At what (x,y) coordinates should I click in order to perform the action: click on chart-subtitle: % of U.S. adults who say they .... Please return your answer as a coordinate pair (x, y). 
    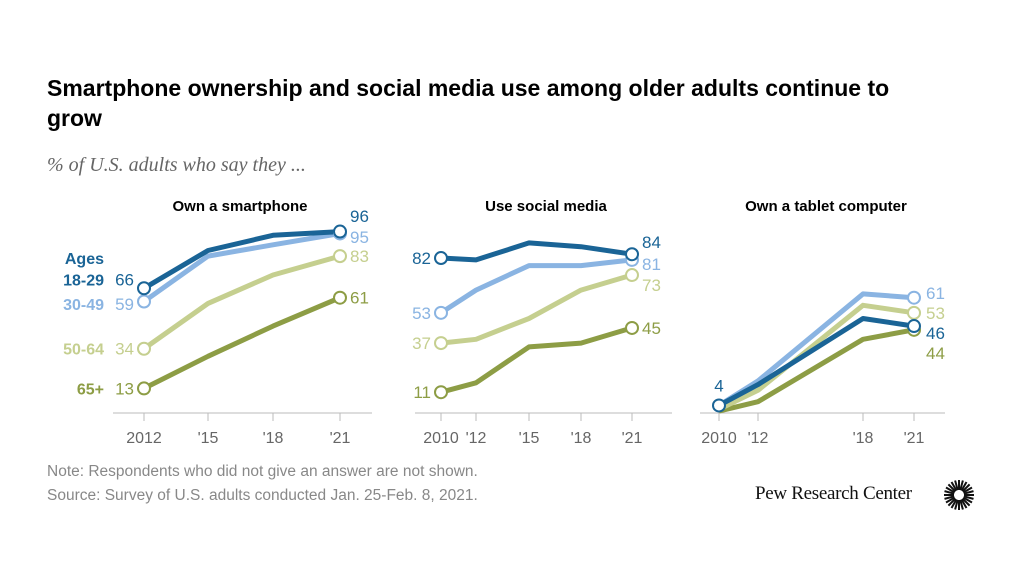
    Looking at the image, I should click on (176, 165).